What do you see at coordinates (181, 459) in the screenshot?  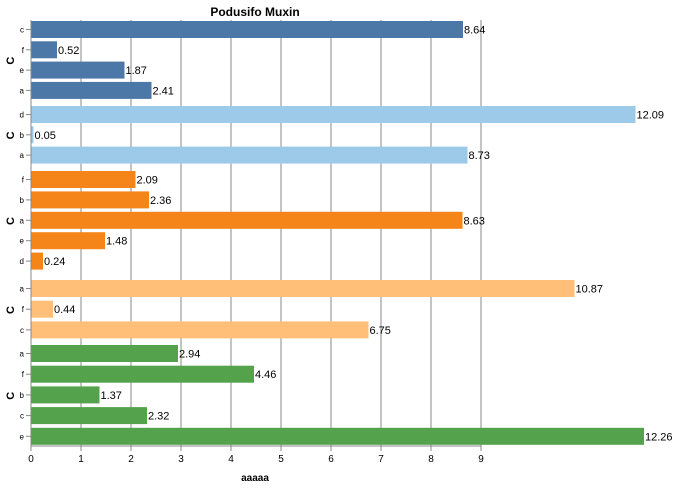 I see `x-tick-label: 3` at bounding box center [181, 459].